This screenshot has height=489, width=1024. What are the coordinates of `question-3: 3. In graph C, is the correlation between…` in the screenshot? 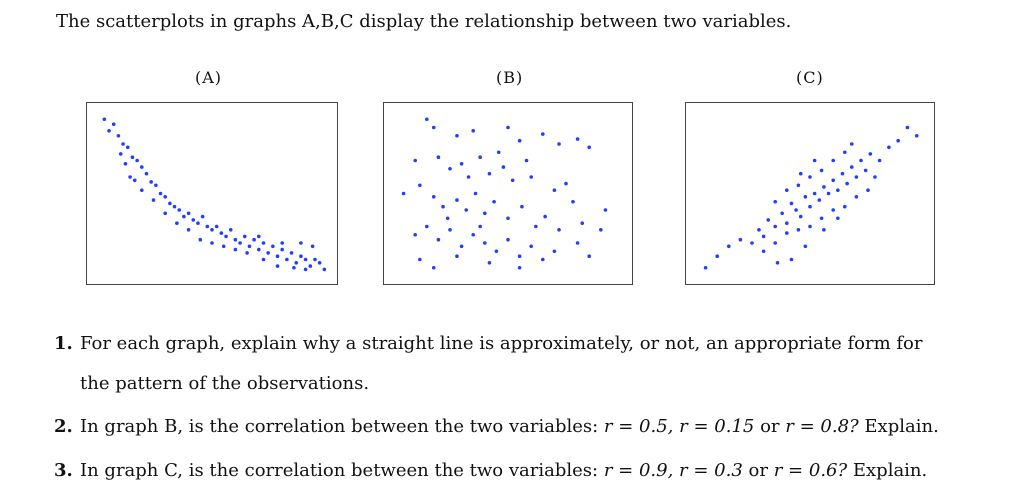 It's located at (490, 471).